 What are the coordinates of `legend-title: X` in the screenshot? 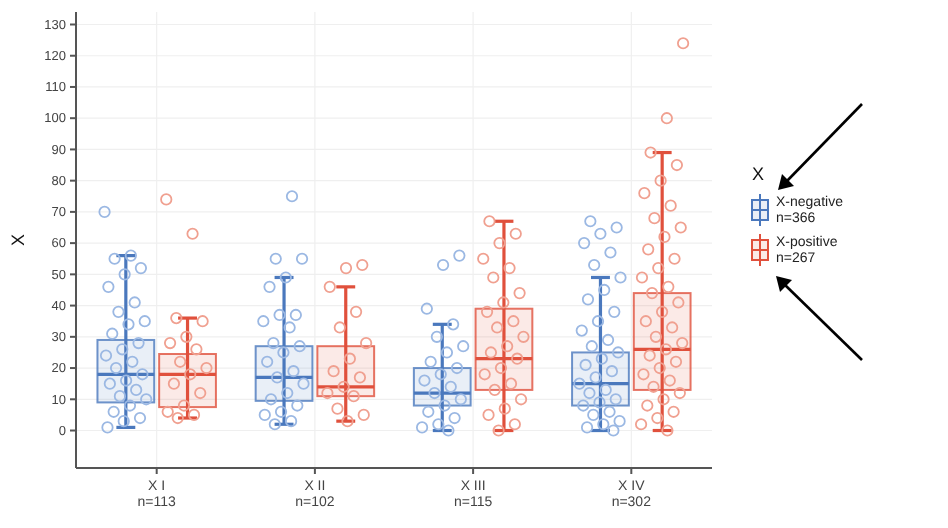 It's located at (758, 174).